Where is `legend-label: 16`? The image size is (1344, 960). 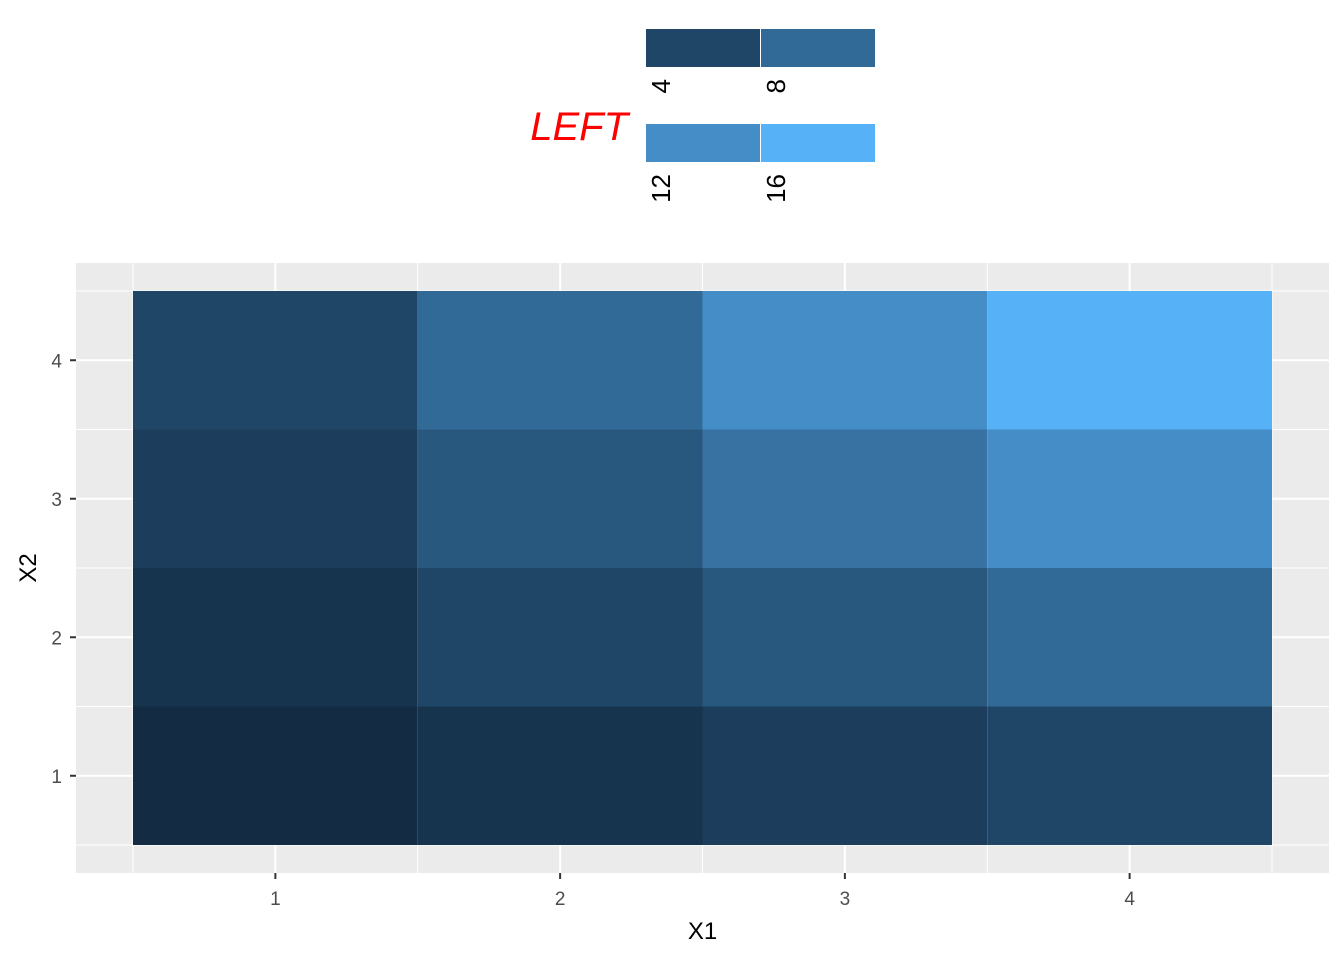
legend-label: 16 is located at coordinates (776, 188).